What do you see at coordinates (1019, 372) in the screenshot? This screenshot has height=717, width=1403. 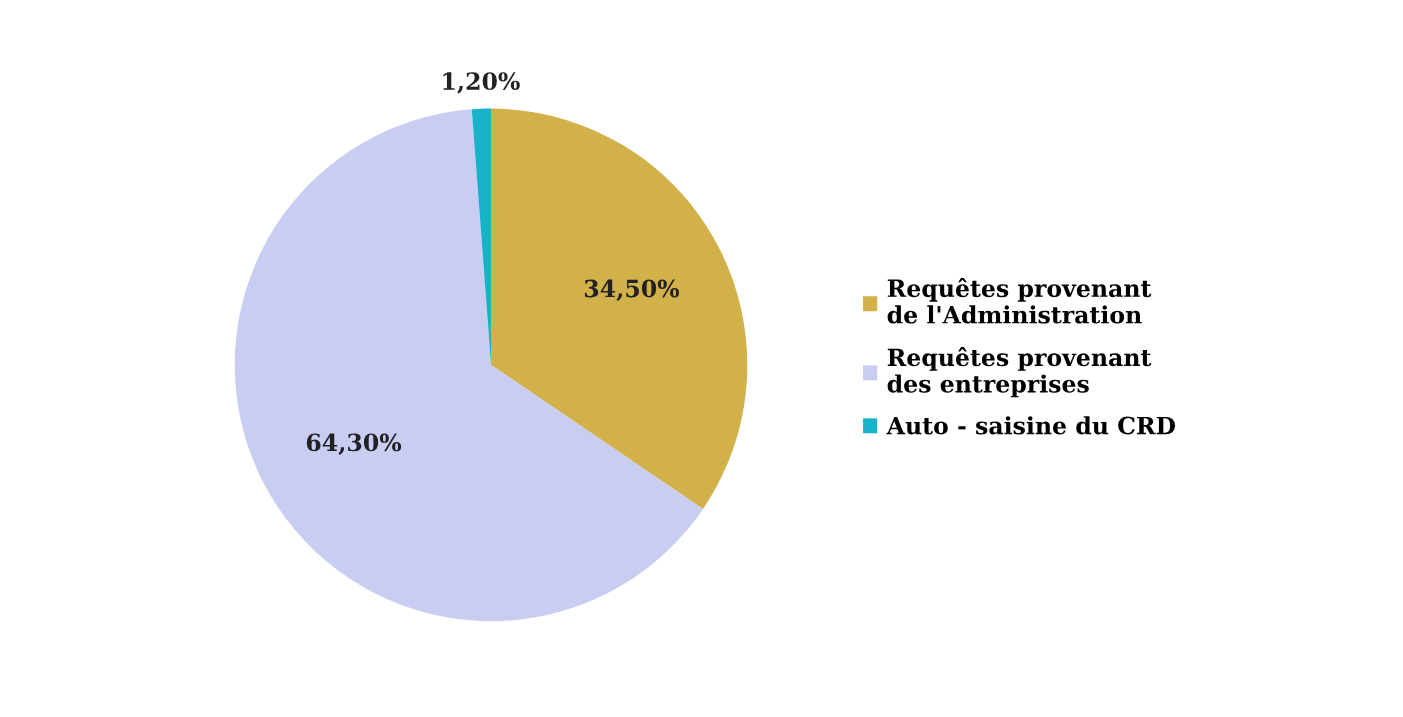 I see `legend-label: Requêtes provenant des entreprises` at bounding box center [1019, 372].